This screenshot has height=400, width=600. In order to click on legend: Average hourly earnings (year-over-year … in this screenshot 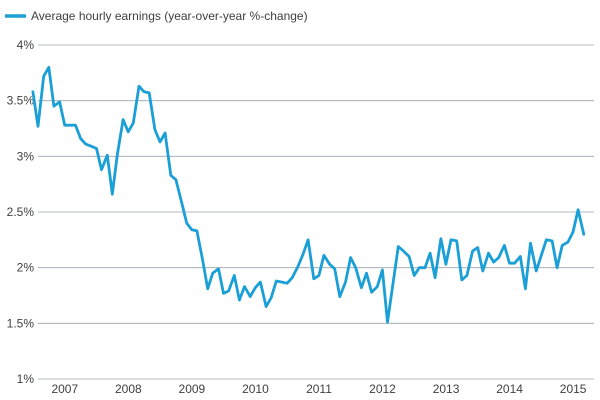, I will do `click(156, 16)`.